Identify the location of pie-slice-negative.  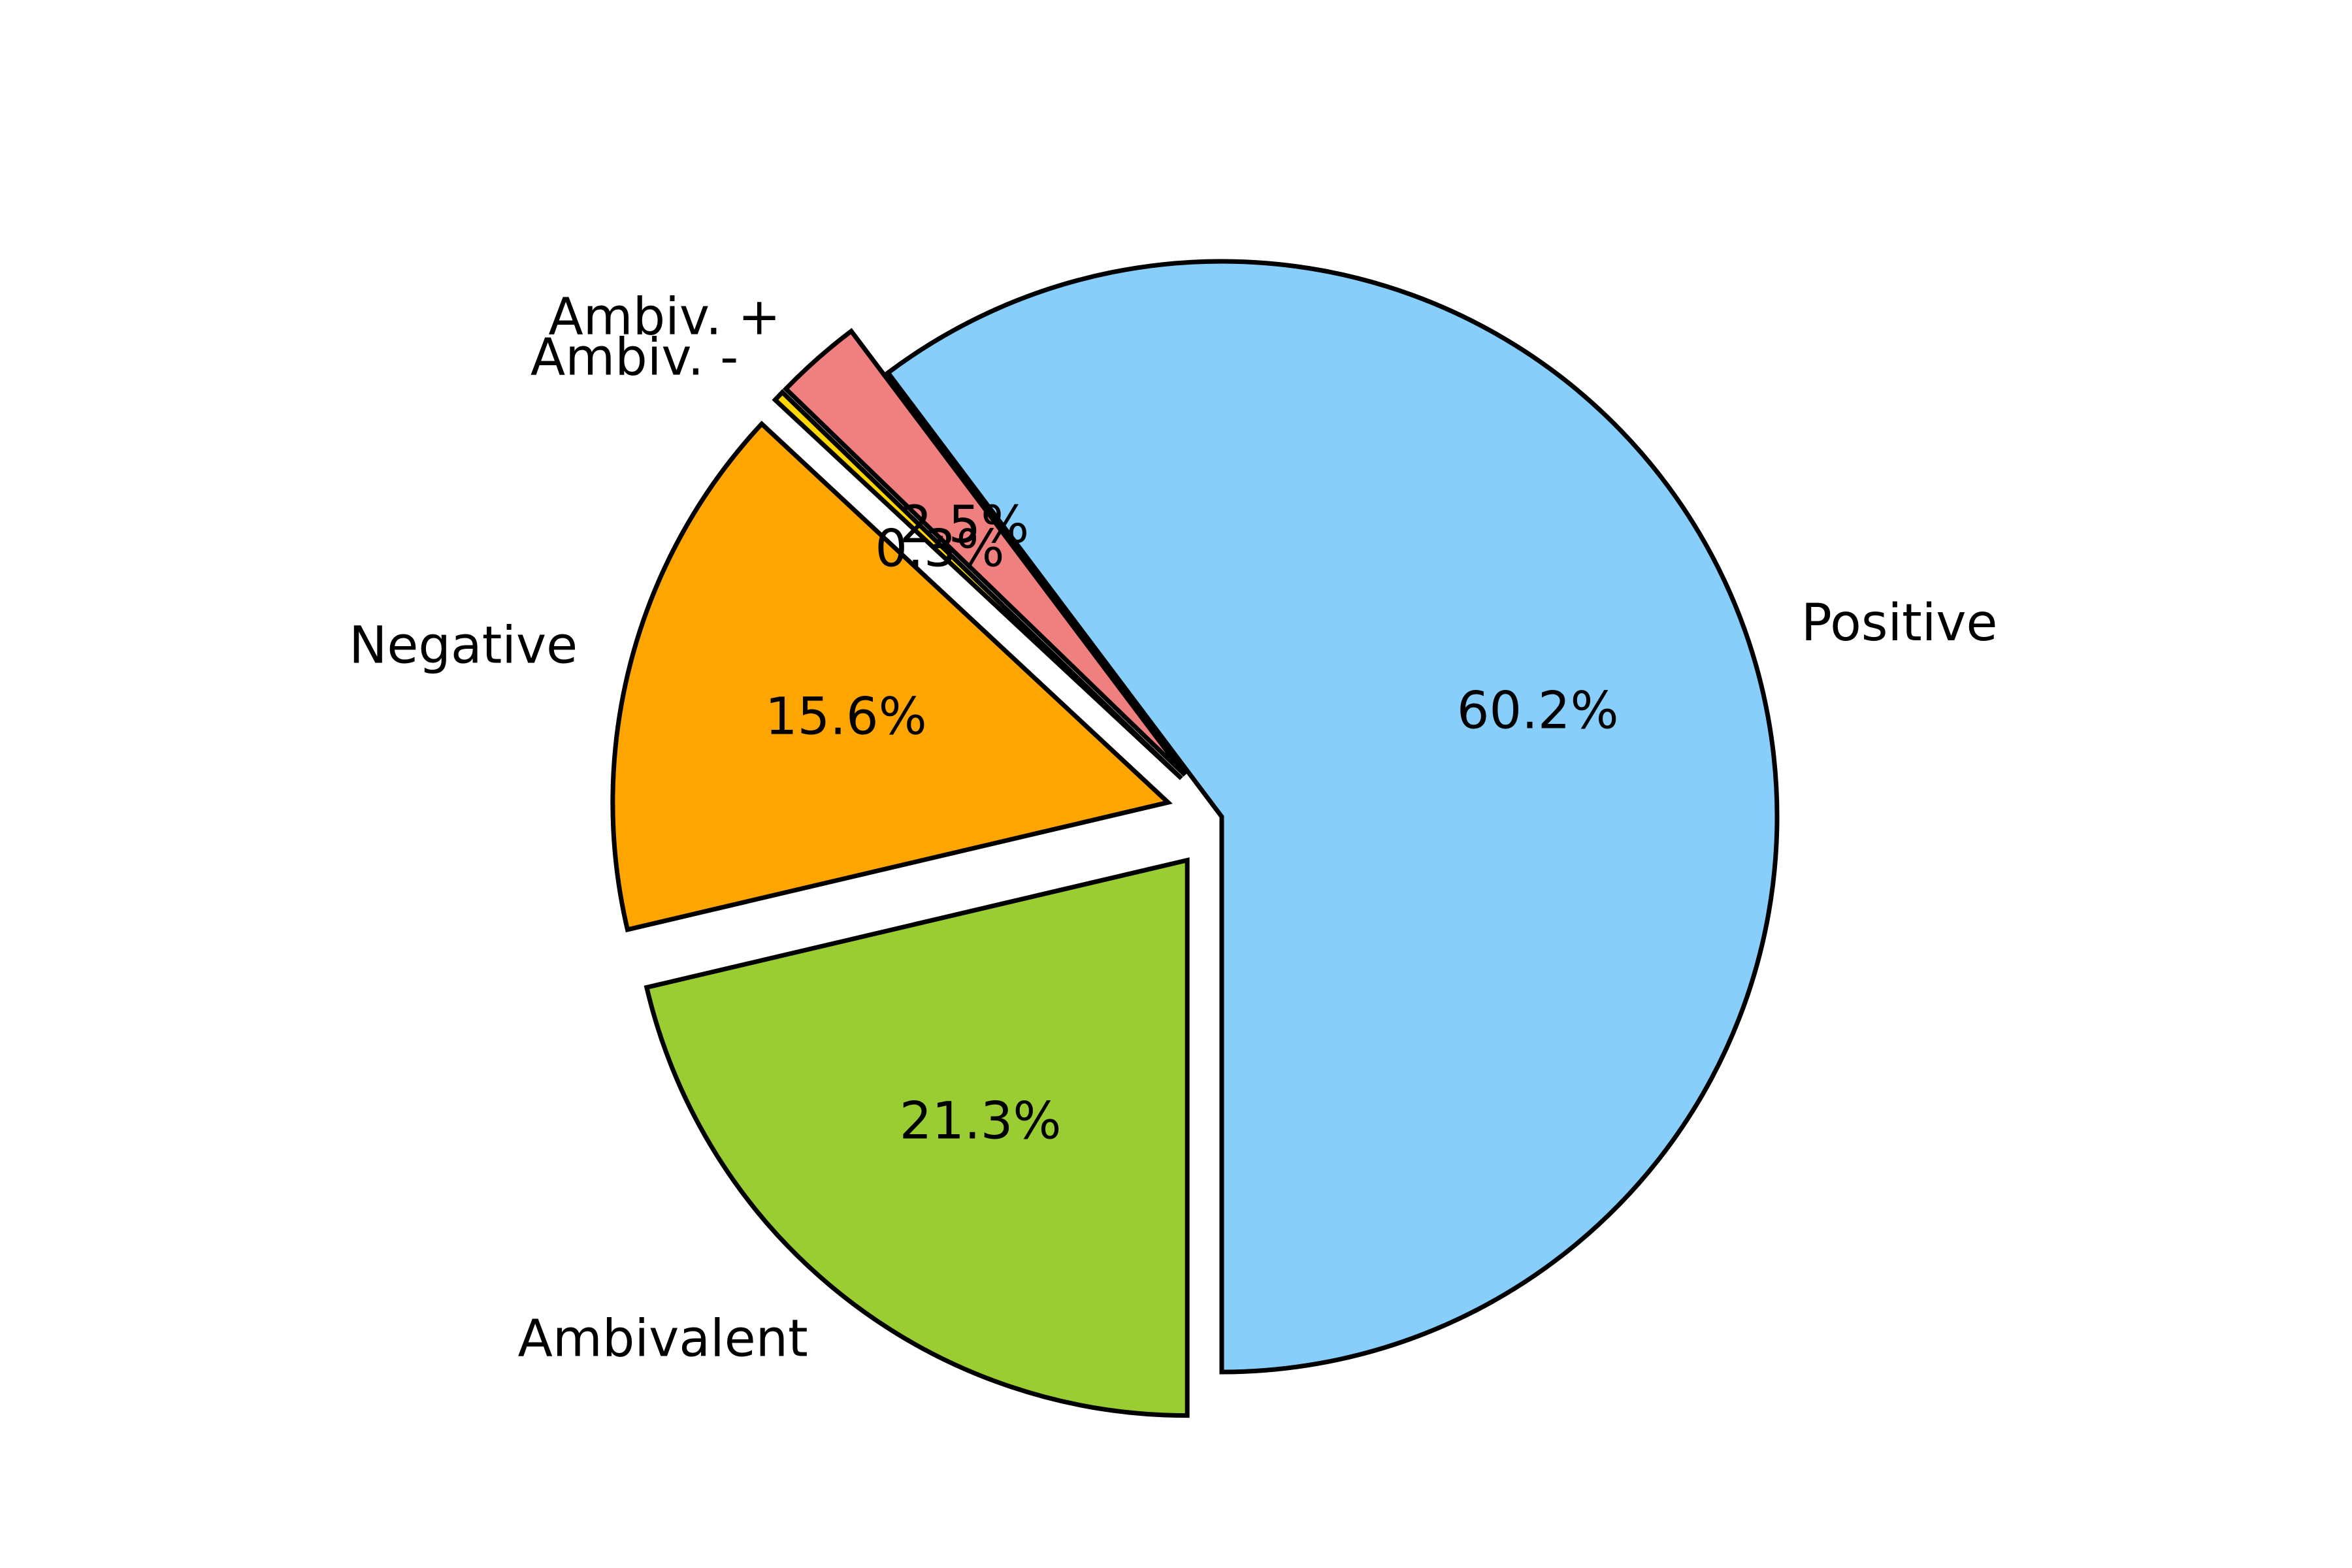
(891, 676).